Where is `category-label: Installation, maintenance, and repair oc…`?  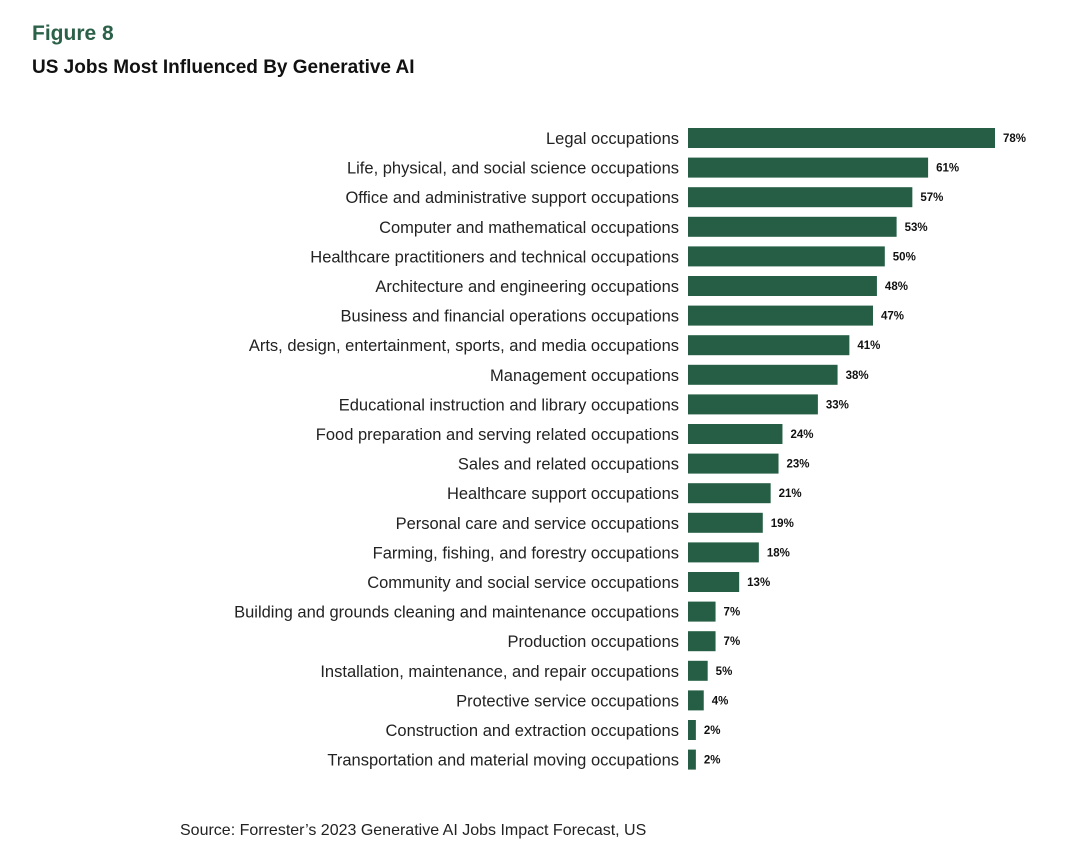 category-label: Installation, maintenance, and repair oc… is located at coordinates (499, 672).